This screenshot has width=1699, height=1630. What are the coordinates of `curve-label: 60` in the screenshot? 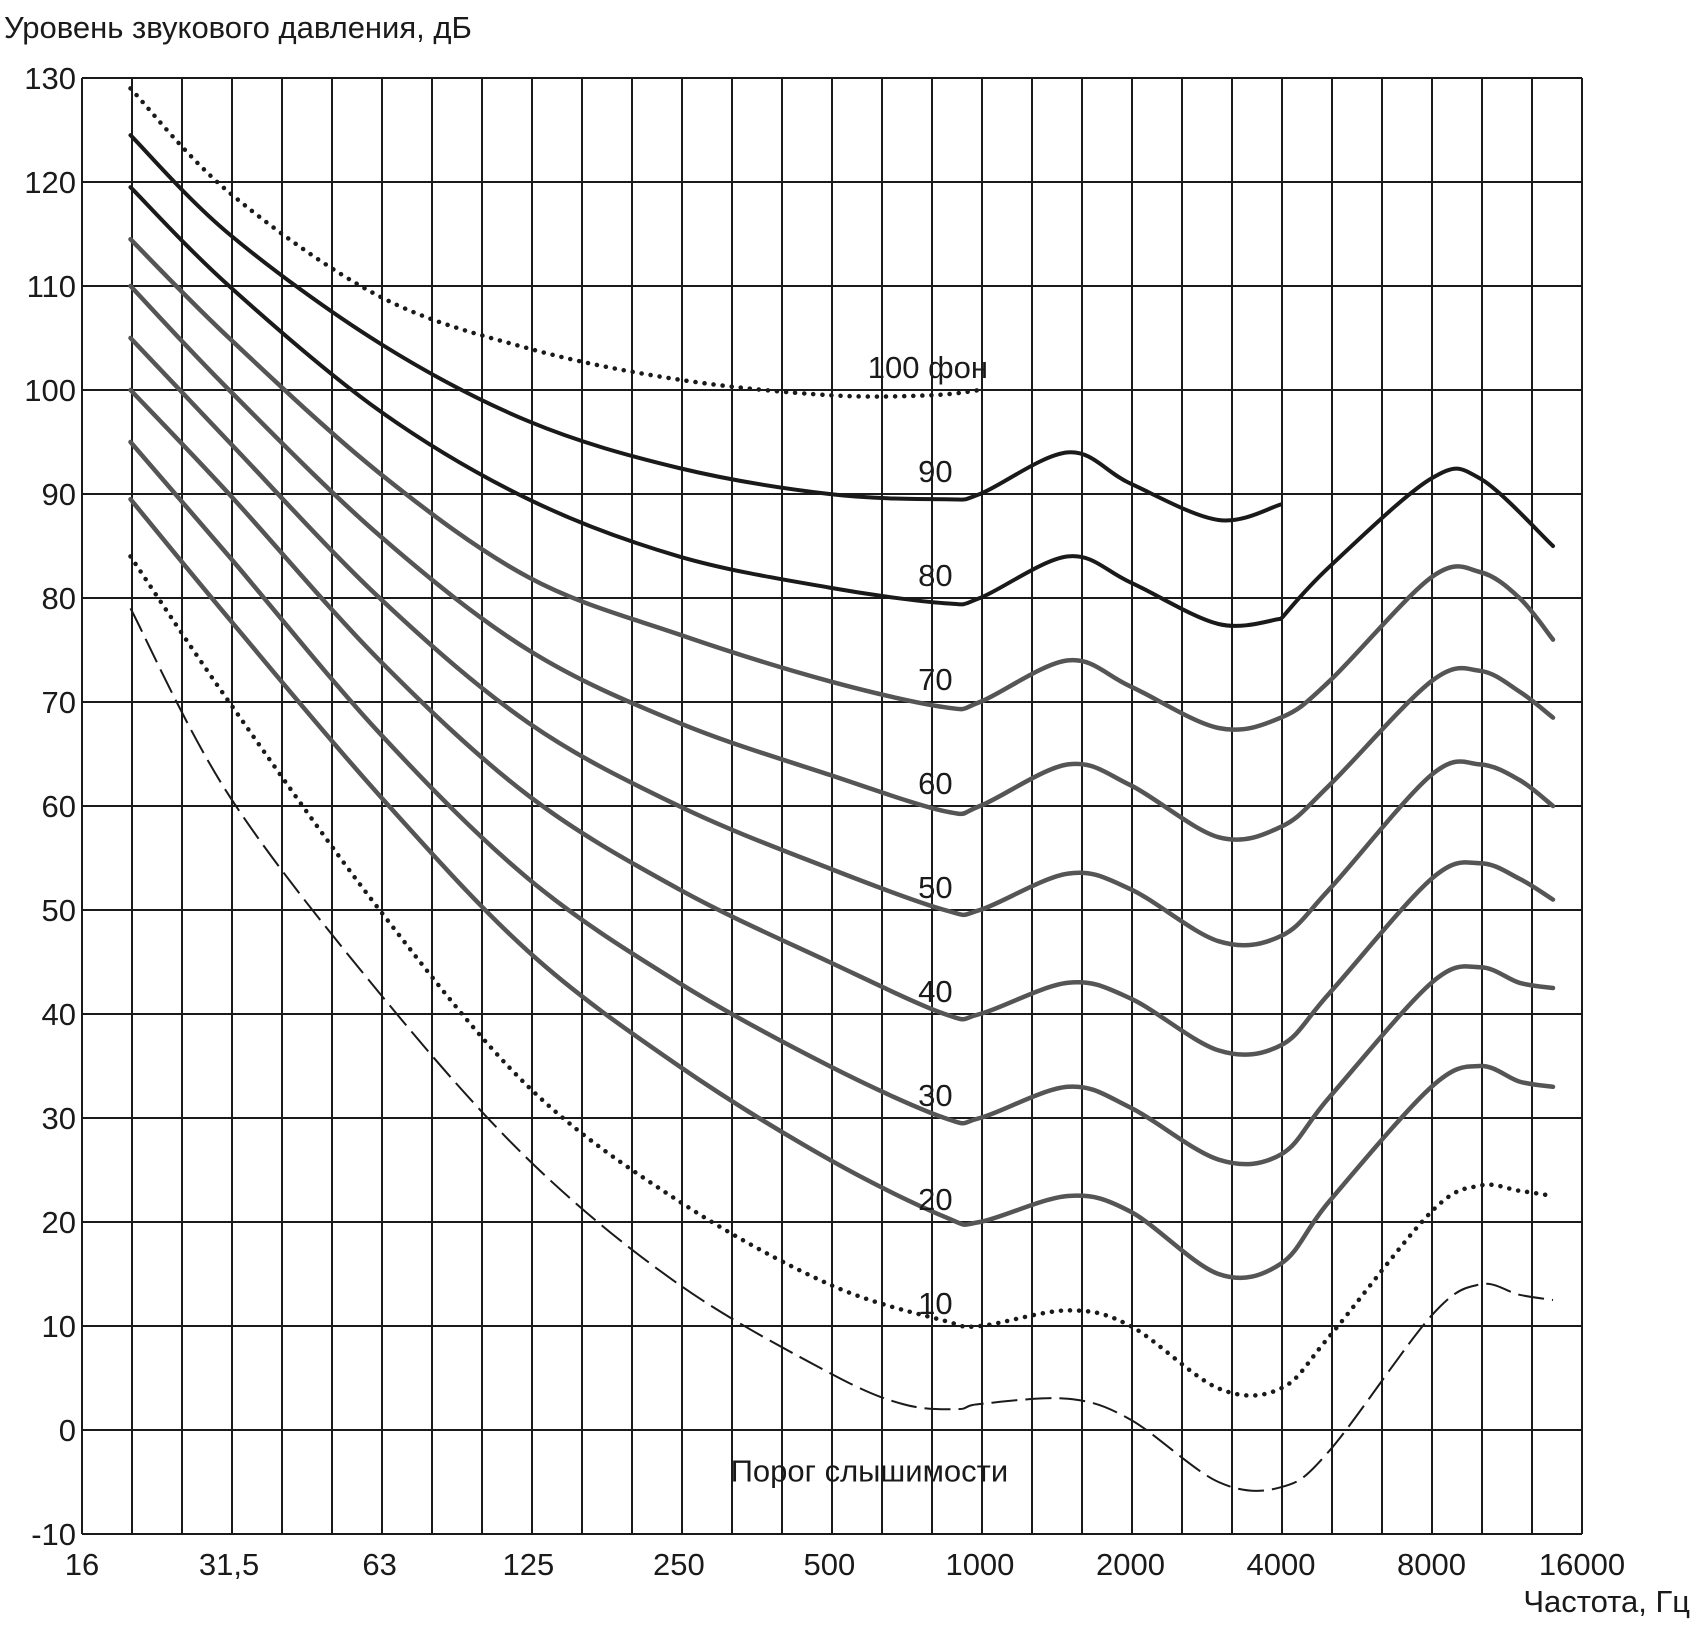 It's located at (935, 783).